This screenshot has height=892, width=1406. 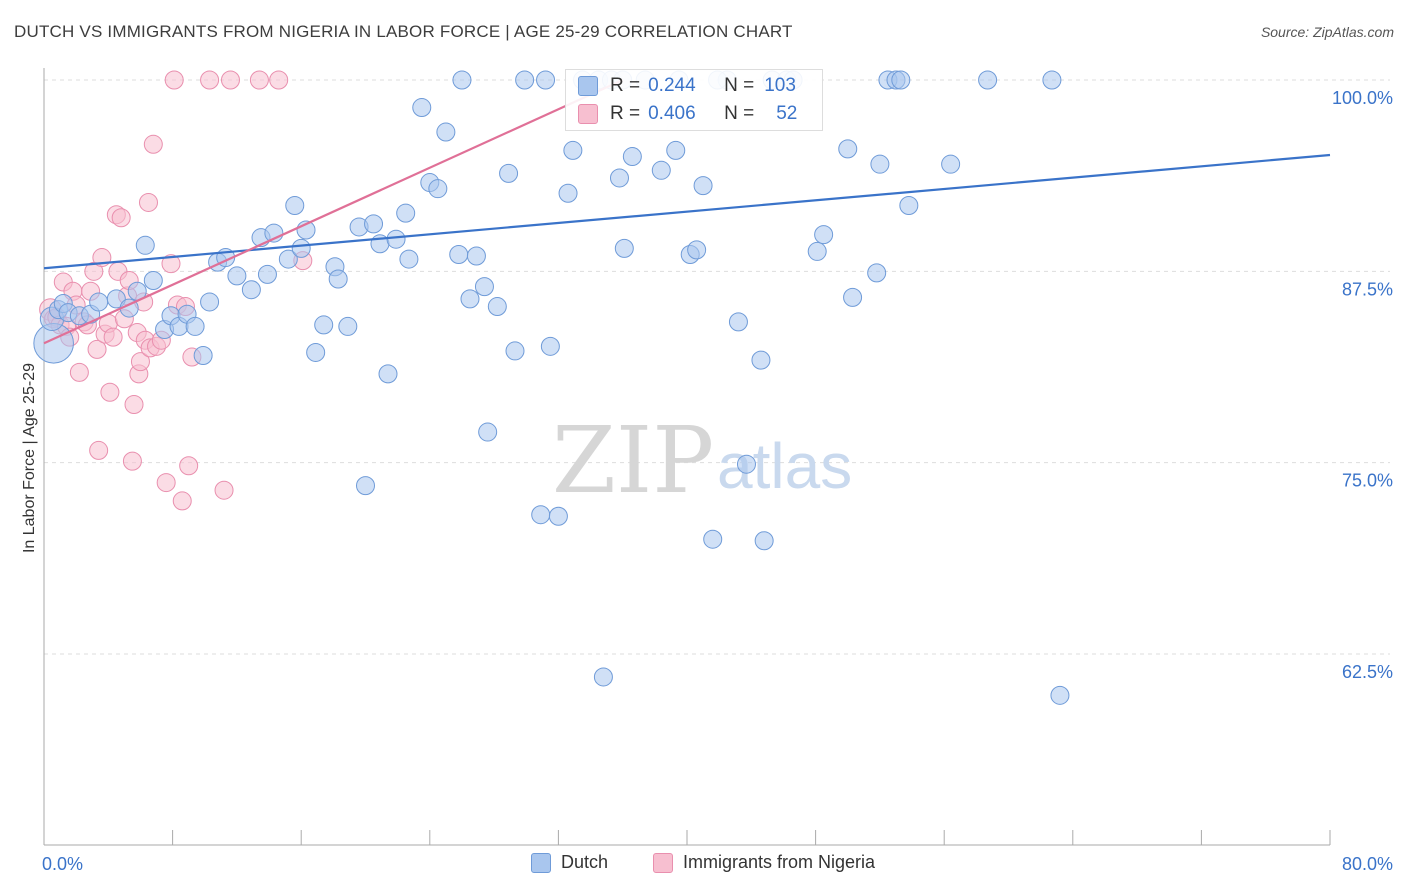 What do you see at coordinates (333, 211) in the screenshot?
I see `nigeria-trendline` at bounding box center [333, 211].